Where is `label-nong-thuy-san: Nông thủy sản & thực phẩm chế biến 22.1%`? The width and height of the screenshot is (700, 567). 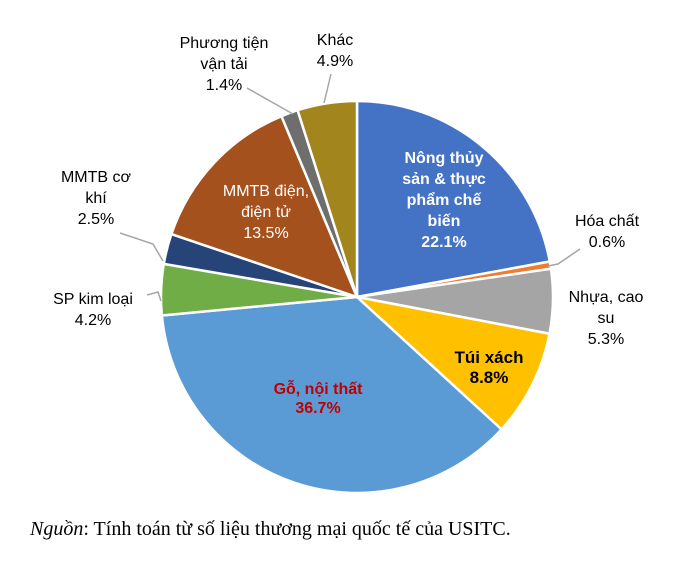
label-nong-thuy-san: Nông thủy sản & thực phẩm chế biến 22.1% is located at coordinates (444, 200).